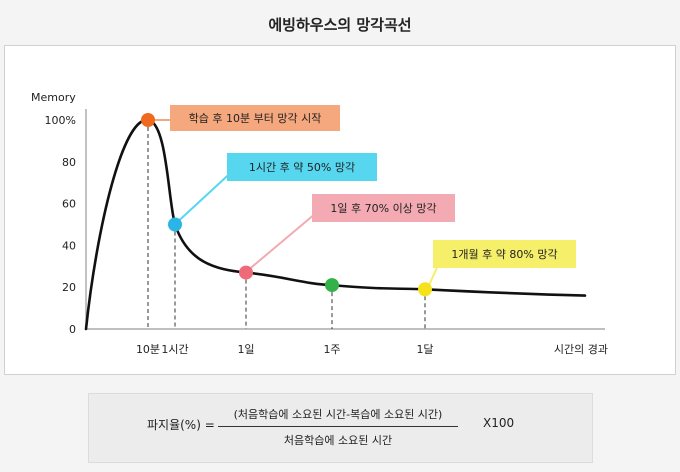  I want to click on callout-label: 1일 후 70% 이상 망각, so click(383, 208).